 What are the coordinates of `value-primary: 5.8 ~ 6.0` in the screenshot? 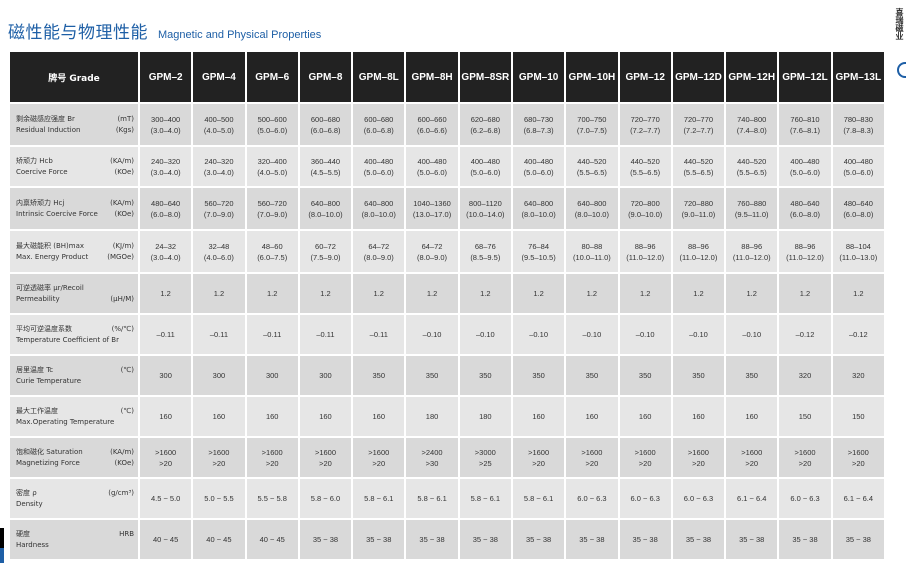 It's located at (325, 498).